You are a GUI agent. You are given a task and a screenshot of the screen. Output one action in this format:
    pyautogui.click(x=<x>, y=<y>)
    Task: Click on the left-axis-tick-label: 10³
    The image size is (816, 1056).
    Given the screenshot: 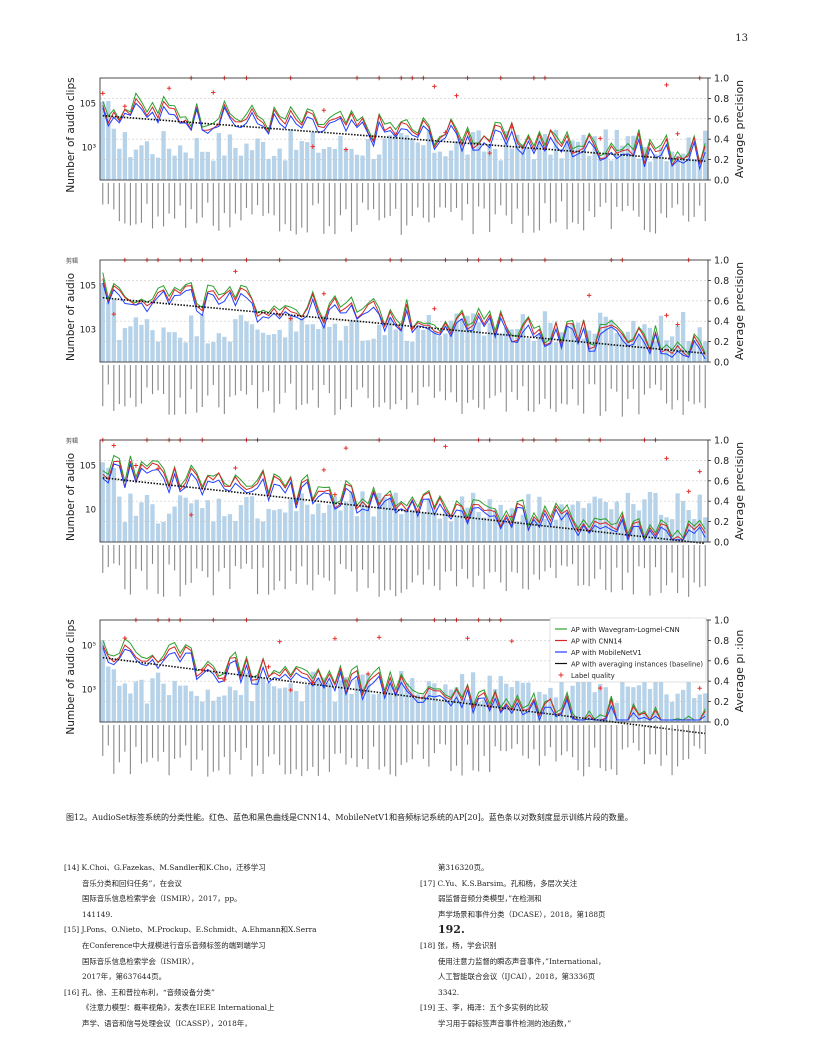 What is the action you would take?
    pyautogui.click(x=89, y=148)
    